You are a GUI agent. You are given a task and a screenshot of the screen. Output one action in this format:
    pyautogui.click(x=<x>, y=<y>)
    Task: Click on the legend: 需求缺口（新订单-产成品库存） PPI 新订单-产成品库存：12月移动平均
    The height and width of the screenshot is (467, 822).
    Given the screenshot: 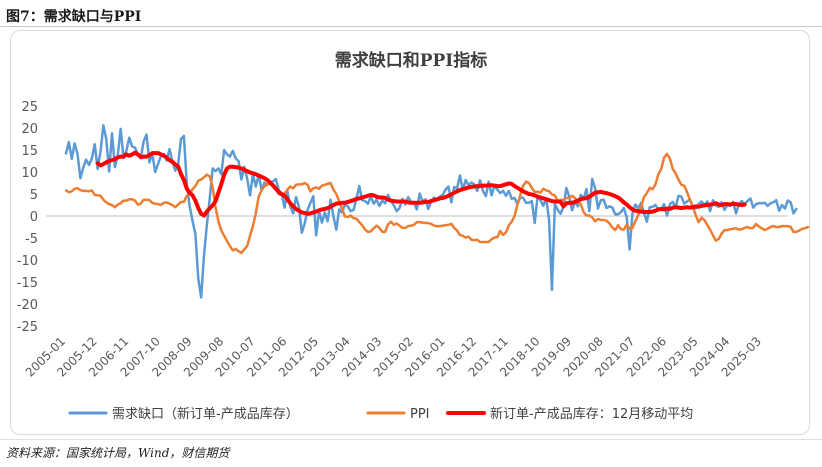 What is the action you would take?
    pyautogui.click(x=380, y=414)
    